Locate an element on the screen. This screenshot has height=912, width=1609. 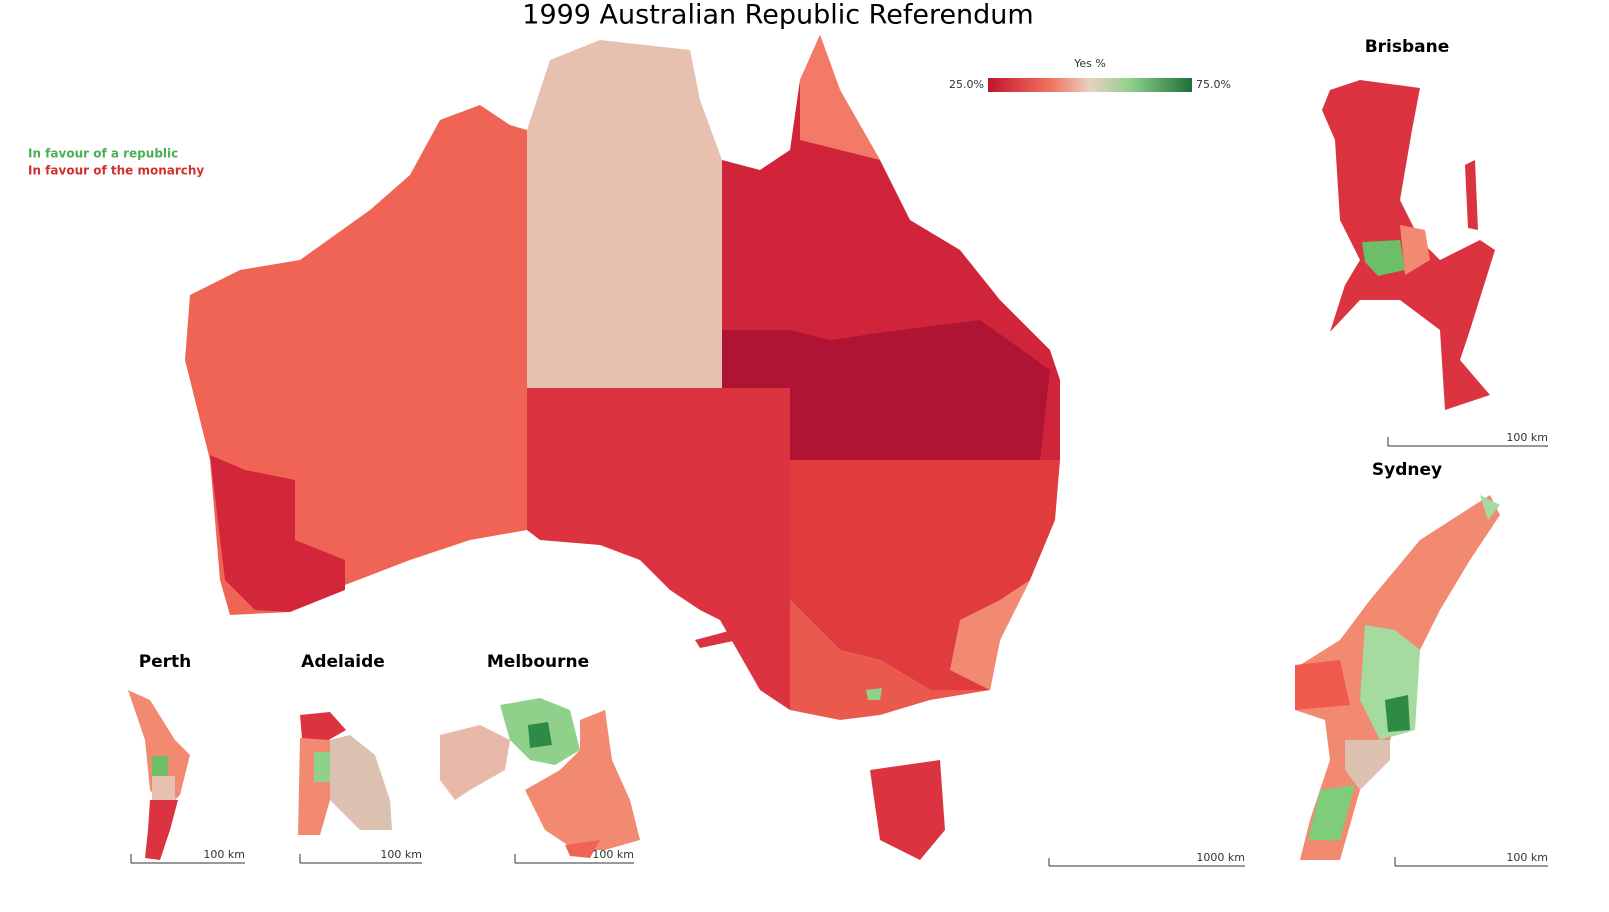
inset-label: Perth is located at coordinates (165, 662).